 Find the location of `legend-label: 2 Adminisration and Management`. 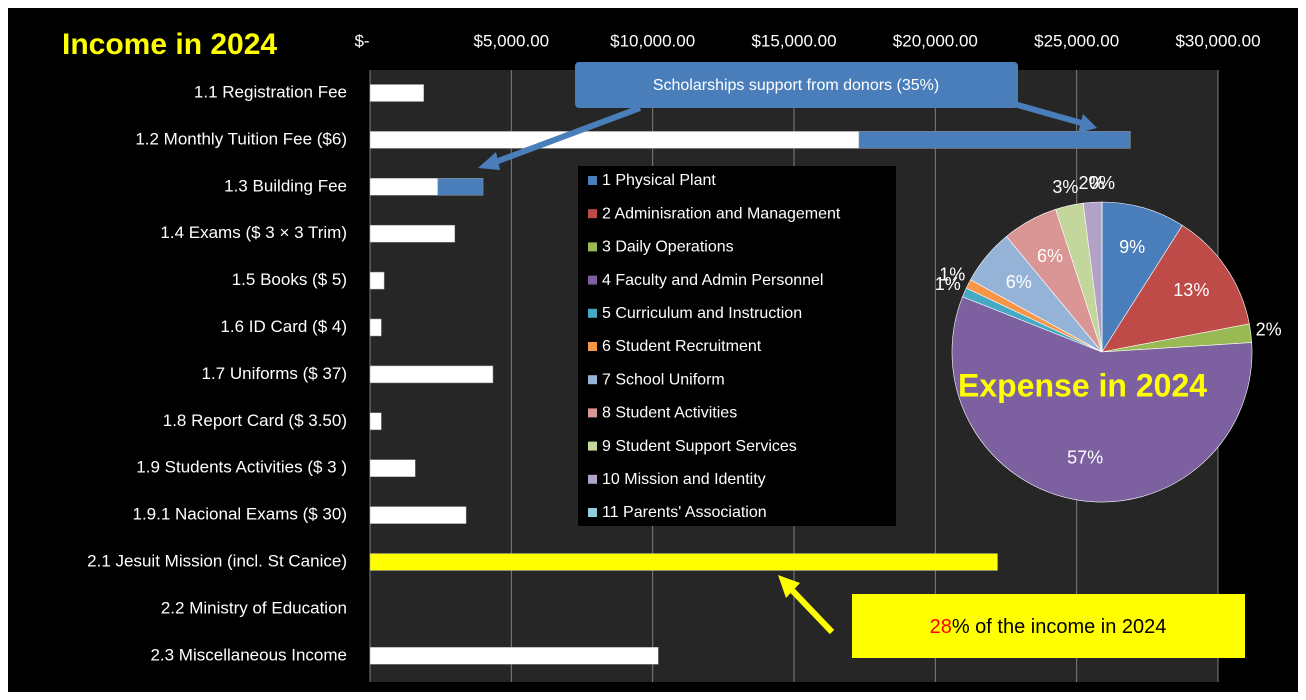

legend-label: 2 Adminisration and Management is located at coordinates (721, 213).